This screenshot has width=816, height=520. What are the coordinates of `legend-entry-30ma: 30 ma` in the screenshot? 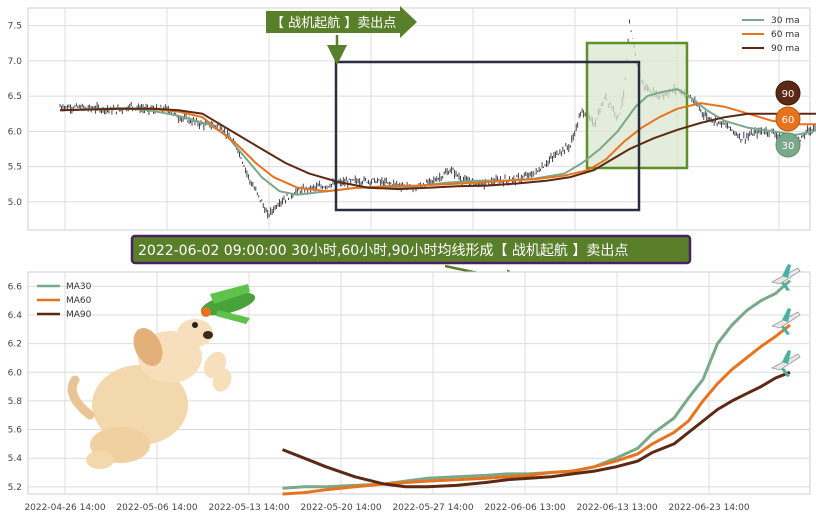 It's located at (785, 21).